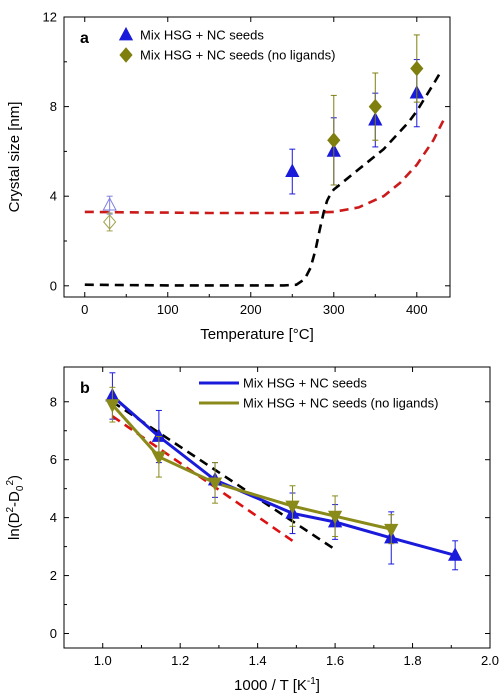  What do you see at coordinates (15, 507) in the screenshot?
I see `panel-b-y-axis-label: ln(D2-D02)` at bounding box center [15, 507].